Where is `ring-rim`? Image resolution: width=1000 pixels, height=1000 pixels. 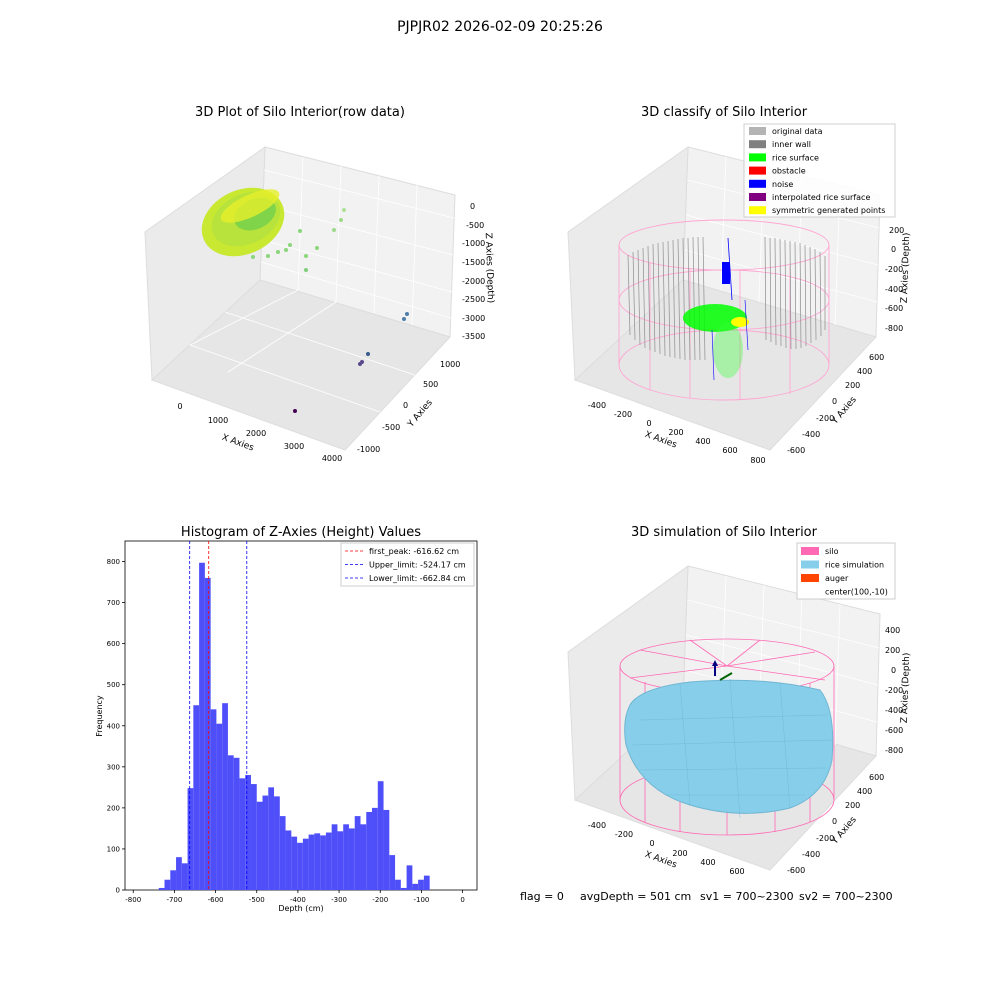 ring-rim is located at coordinates (250, 206).